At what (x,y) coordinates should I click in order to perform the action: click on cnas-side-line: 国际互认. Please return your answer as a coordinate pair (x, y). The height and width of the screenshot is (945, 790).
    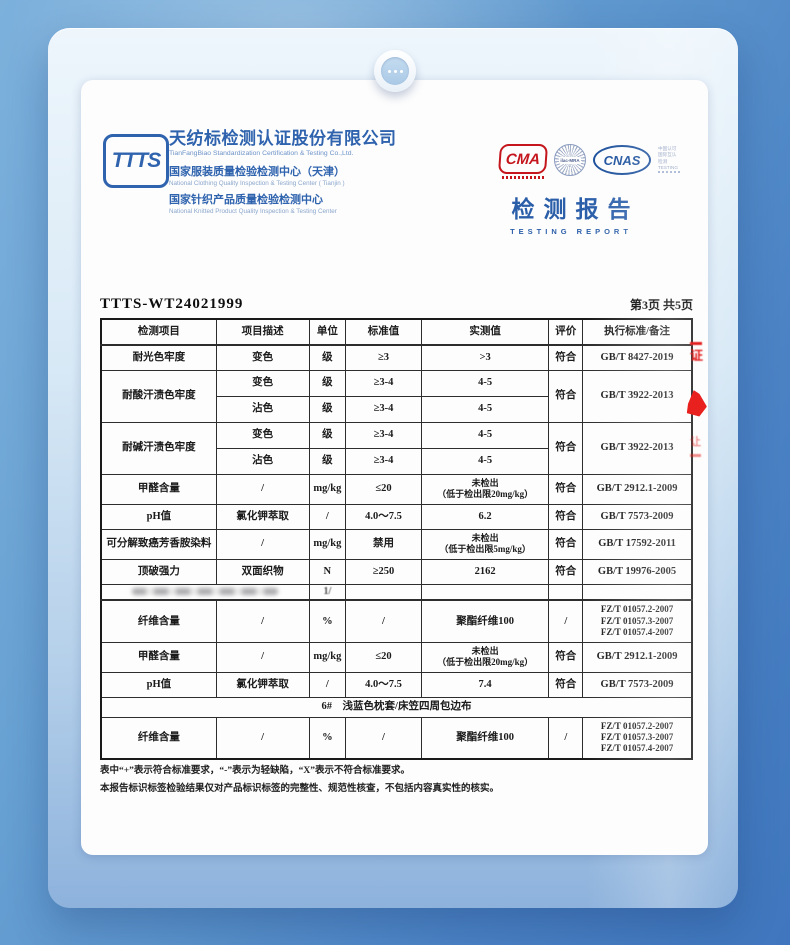
    Looking at the image, I should click on (667, 155).